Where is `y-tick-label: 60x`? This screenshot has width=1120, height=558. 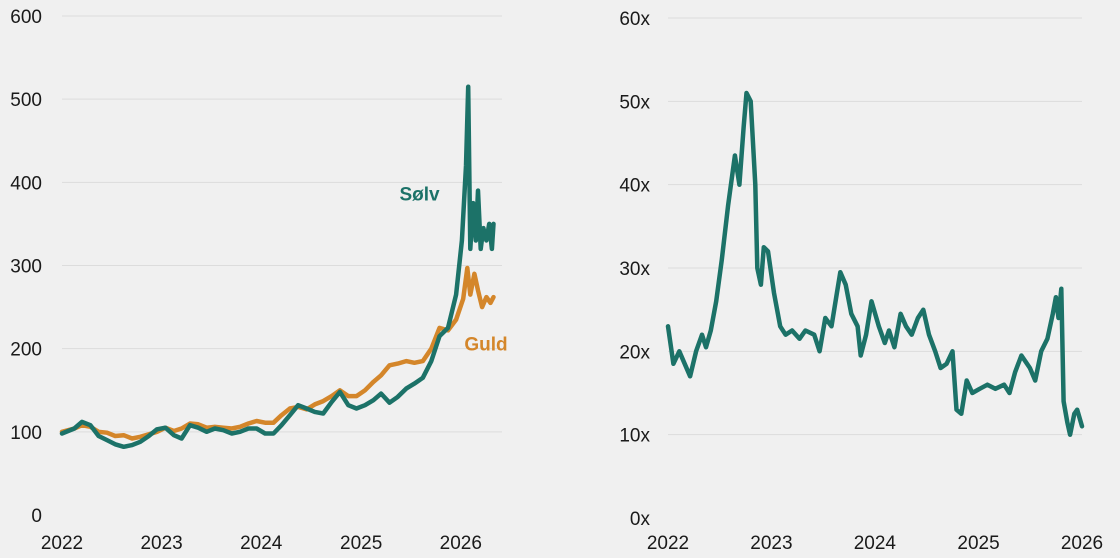
y-tick-label: 60x is located at coordinates (634, 19).